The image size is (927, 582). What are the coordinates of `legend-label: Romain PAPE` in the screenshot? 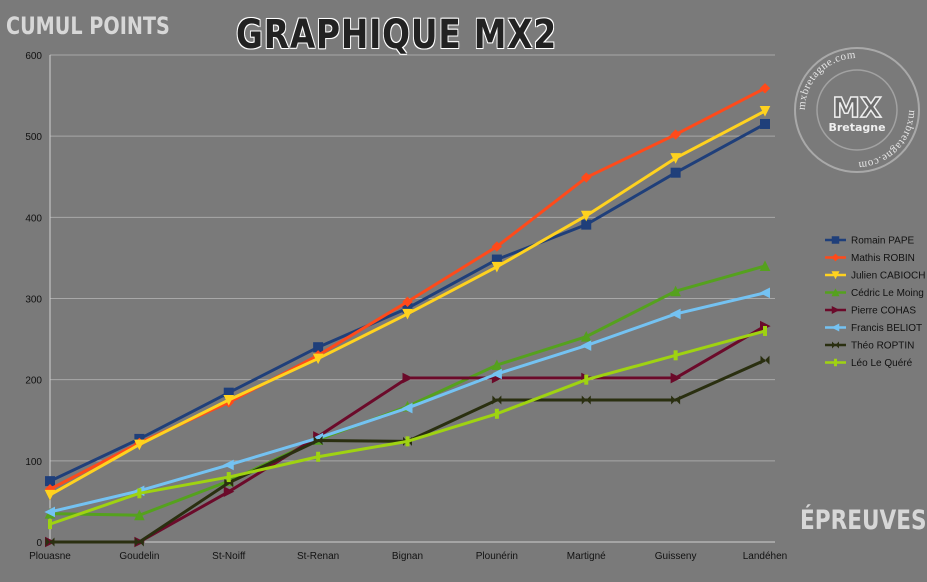 It's located at (883, 241).